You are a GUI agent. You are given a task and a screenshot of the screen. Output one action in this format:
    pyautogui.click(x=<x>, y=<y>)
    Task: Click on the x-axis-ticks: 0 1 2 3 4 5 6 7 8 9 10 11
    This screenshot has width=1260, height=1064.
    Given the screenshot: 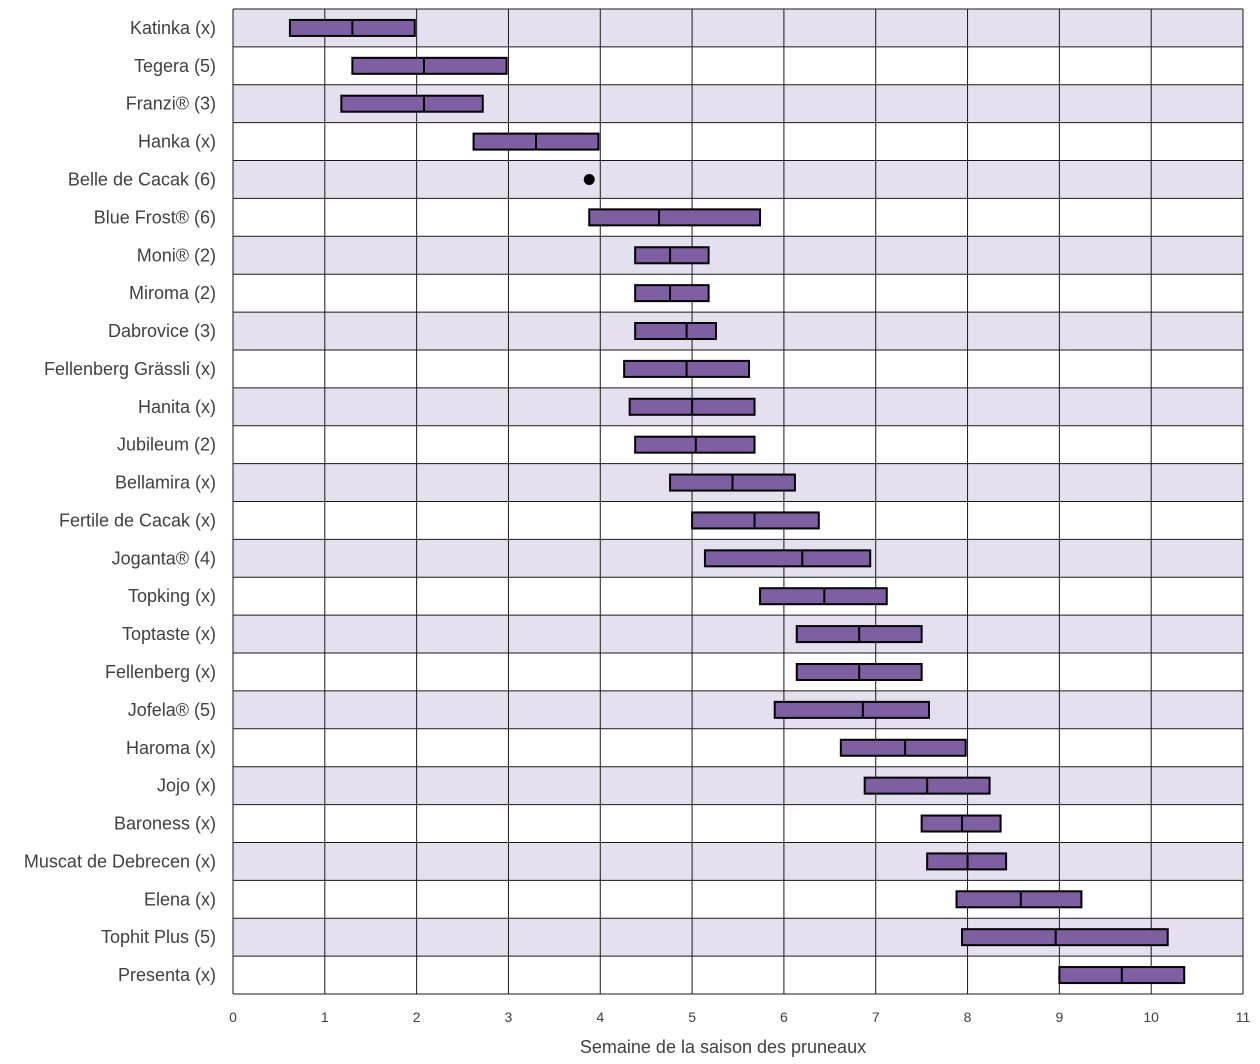 What is the action you would take?
    pyautogui.click(x=739, y=1017)
    